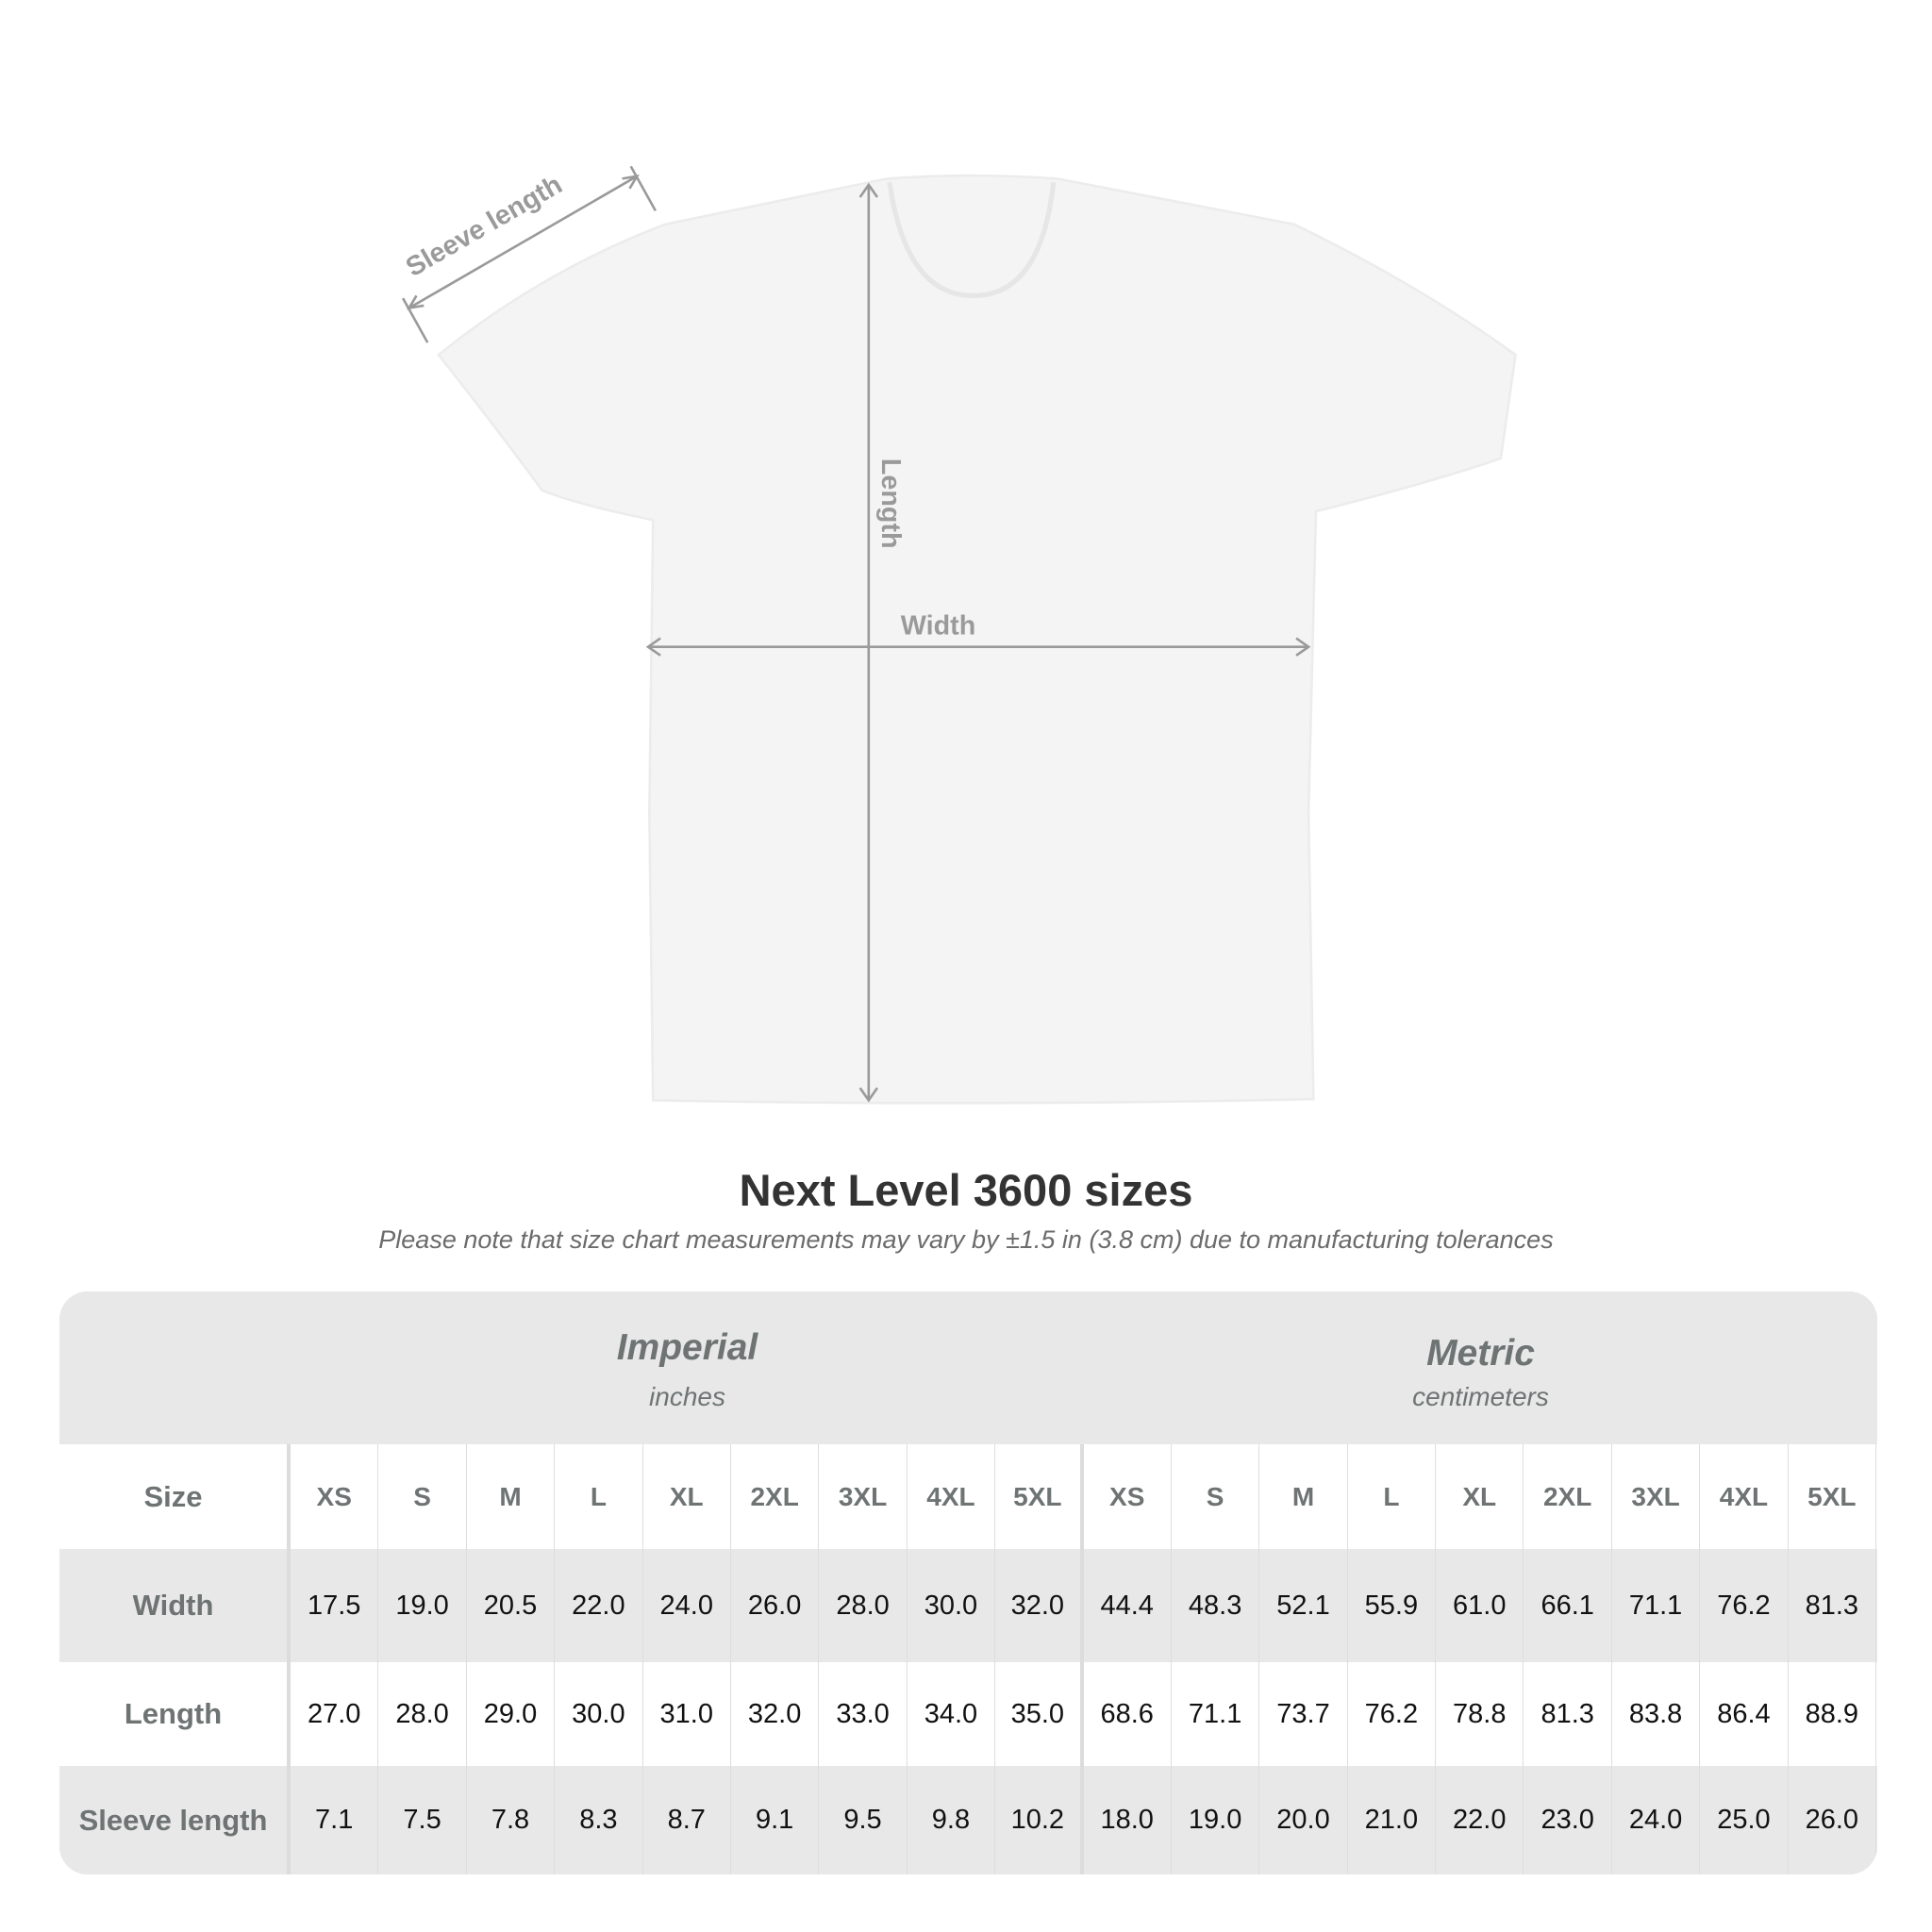 This screenshot has width=1932, height=1932. What do you see at coordinates (1128, 1820) in the screenshot?
I see `metric-value-cell: 18.0` at bounding box center [1128, 1820].